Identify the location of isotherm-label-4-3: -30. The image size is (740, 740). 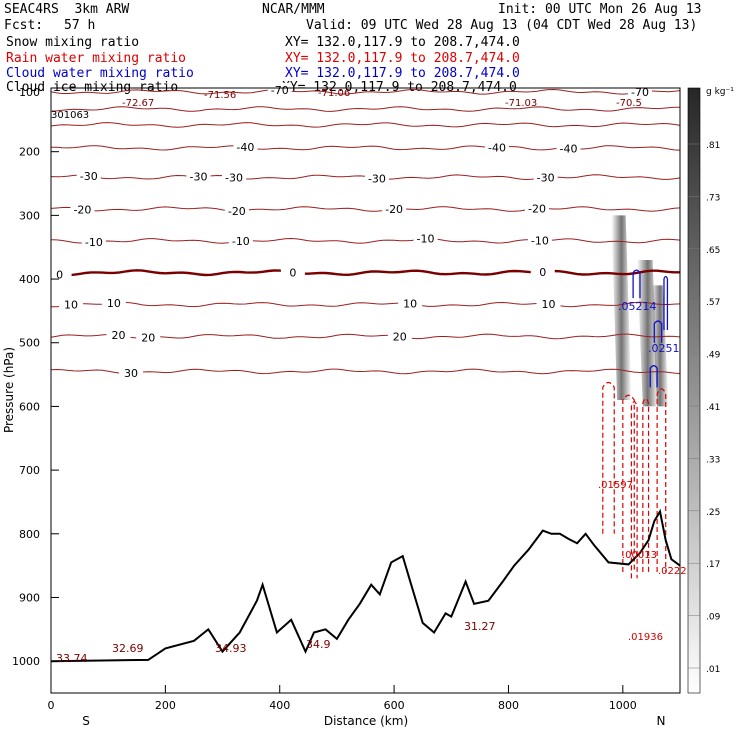
(377, 178).